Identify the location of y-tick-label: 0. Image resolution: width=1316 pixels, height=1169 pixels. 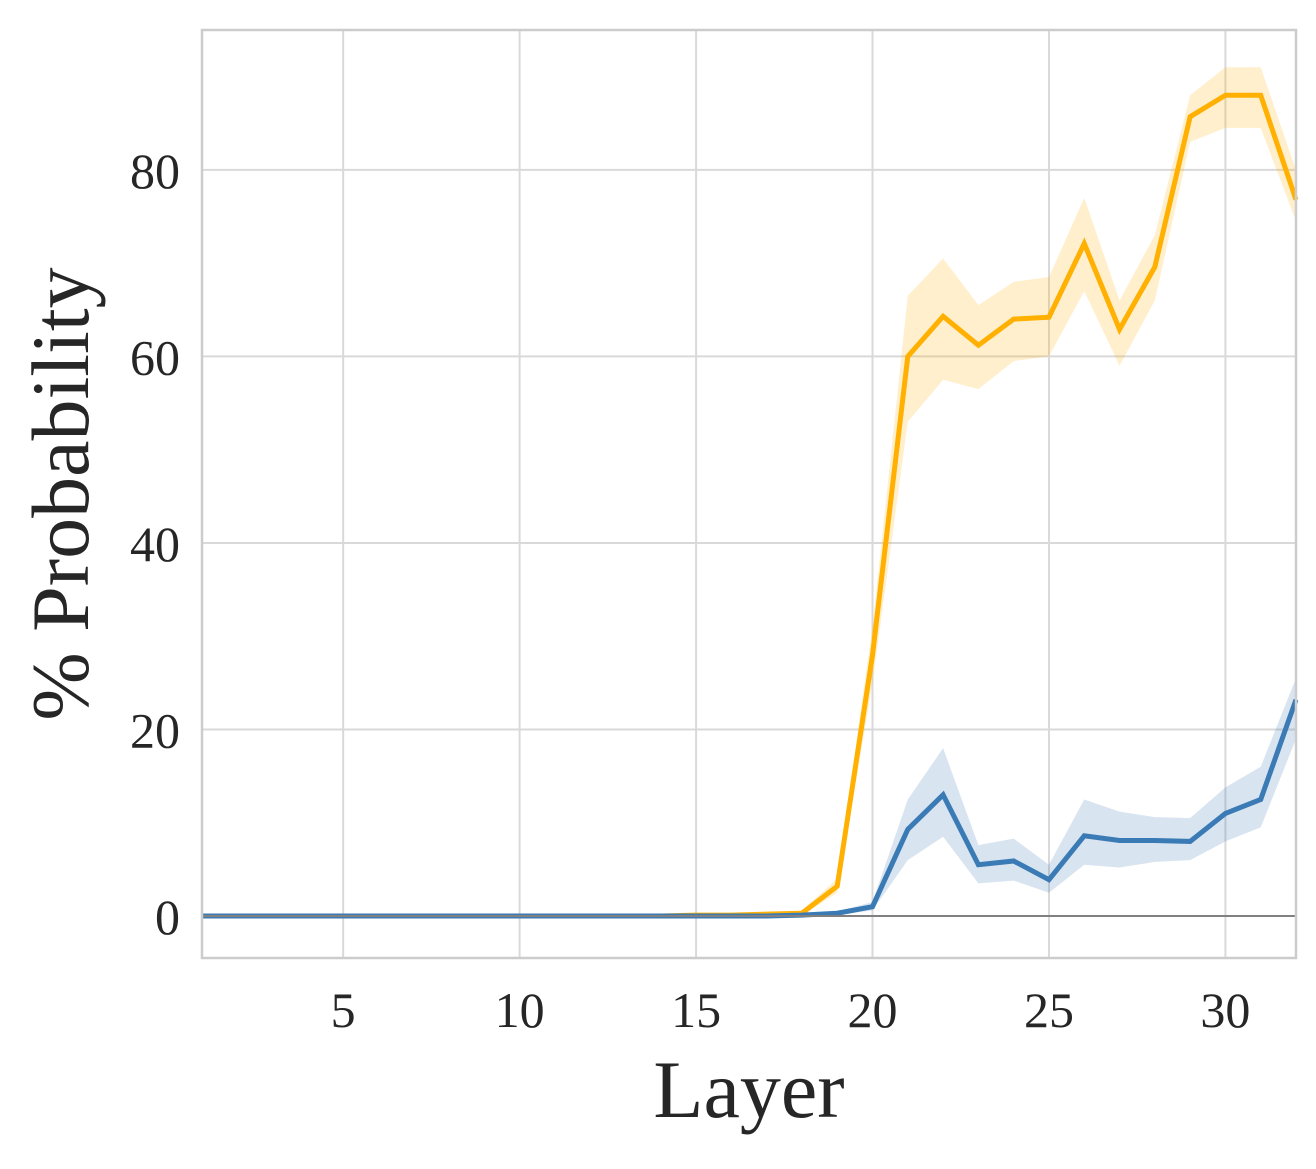
(167, 917).